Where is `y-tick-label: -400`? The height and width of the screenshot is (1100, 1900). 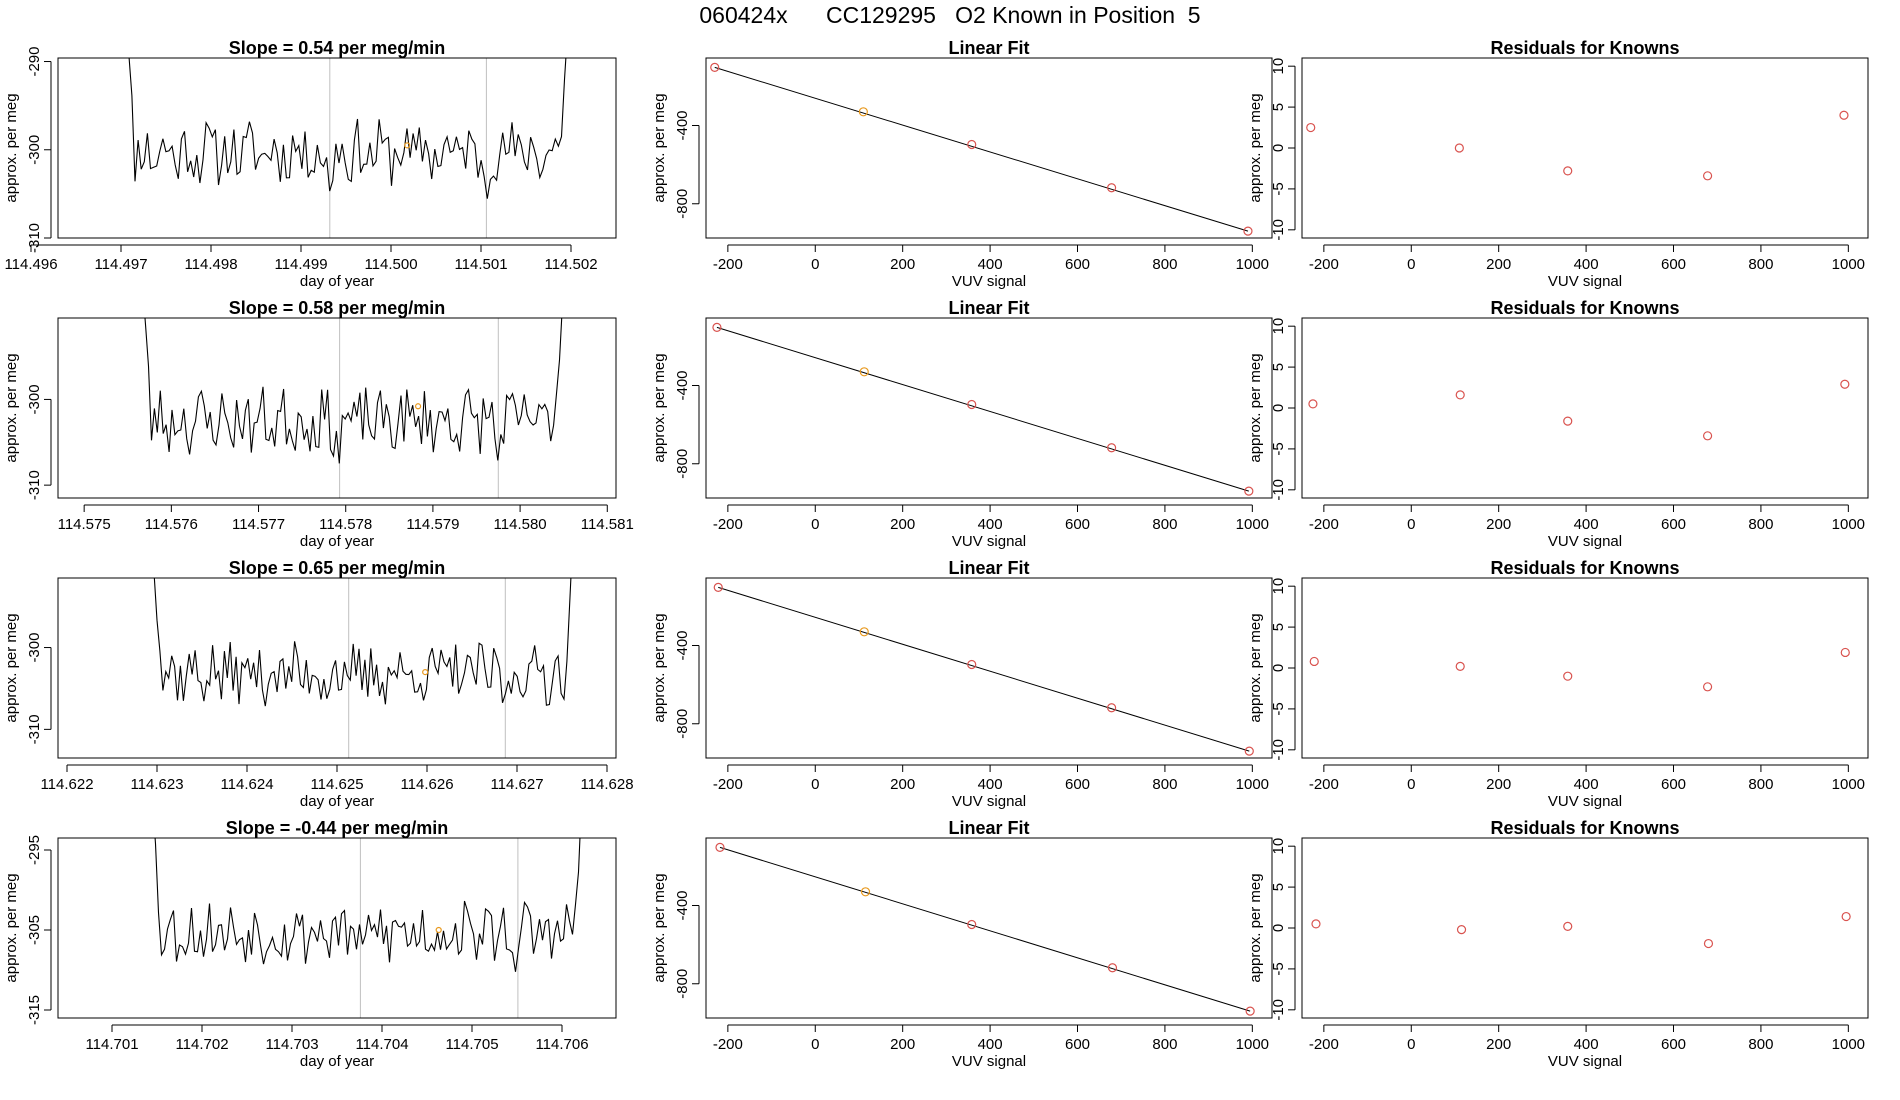 y-tick-label: -400 is located at coordinates (682, 645).